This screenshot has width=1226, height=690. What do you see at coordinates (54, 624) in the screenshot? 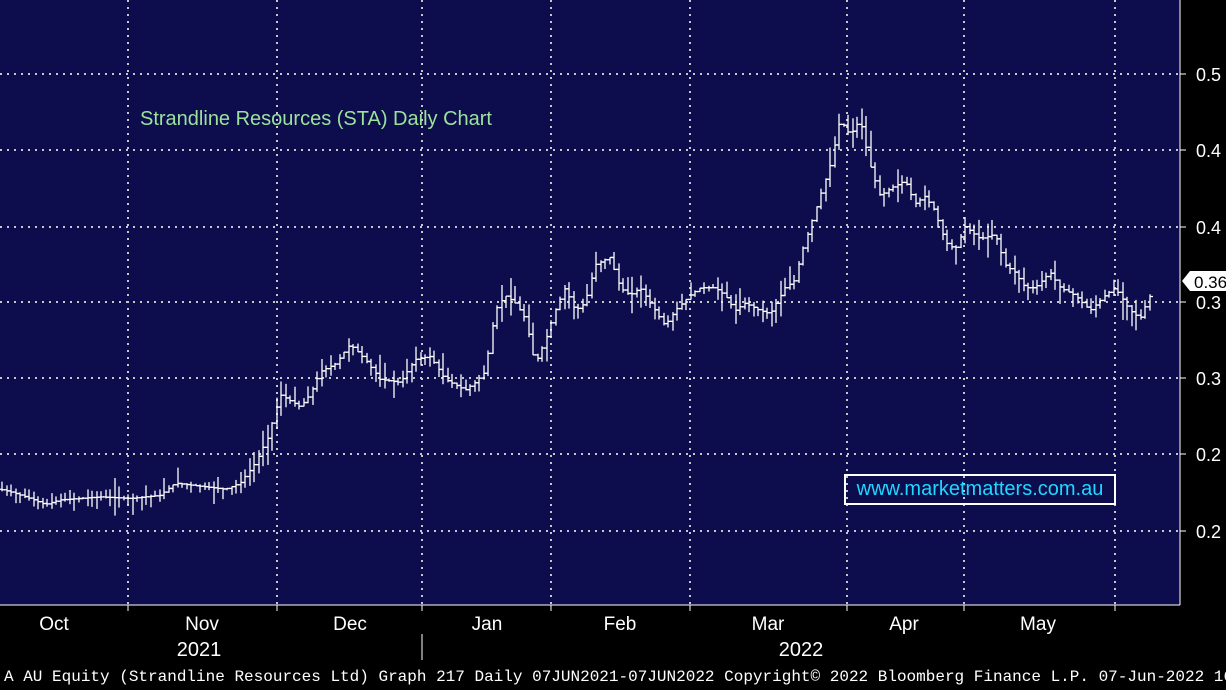
I see `x-tick-label: Oct` at bounding box center [54, 624].